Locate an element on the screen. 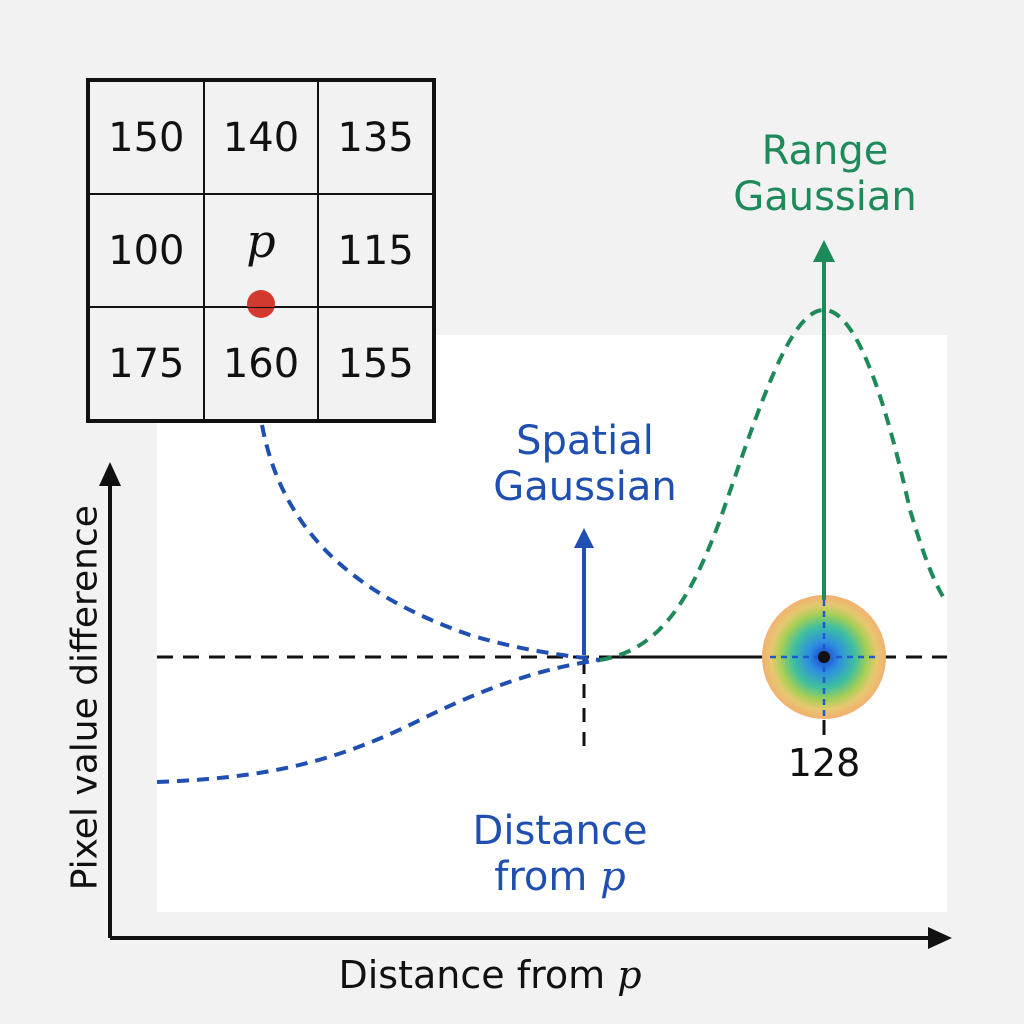 The width and height of the screenshot is (1024, 1024). pixel-neighborhood-grid: 150 140 135 100 p 115 175 160 155 is located at coordinates (261, 250).